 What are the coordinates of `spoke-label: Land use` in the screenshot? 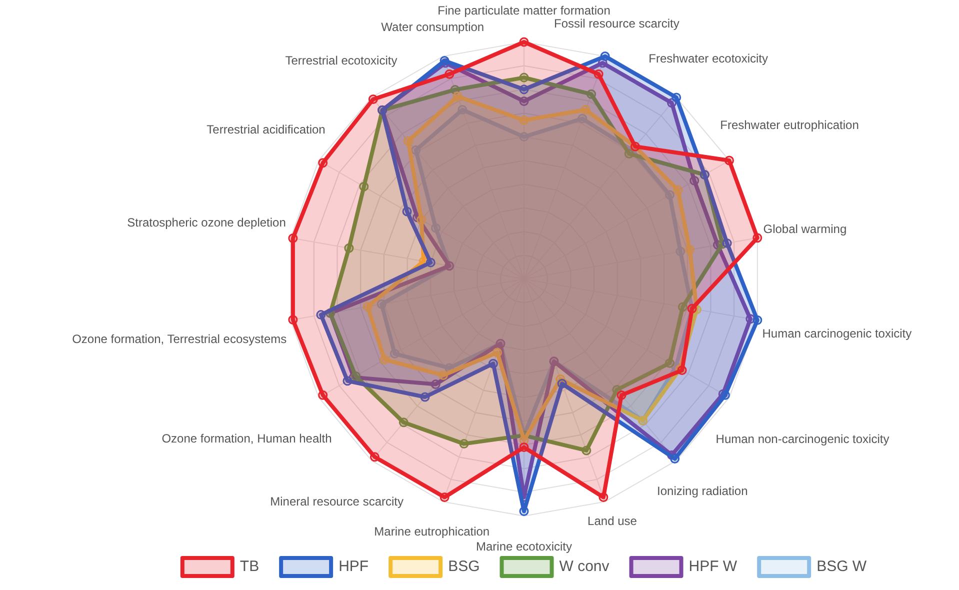 It's located at (613, 521).